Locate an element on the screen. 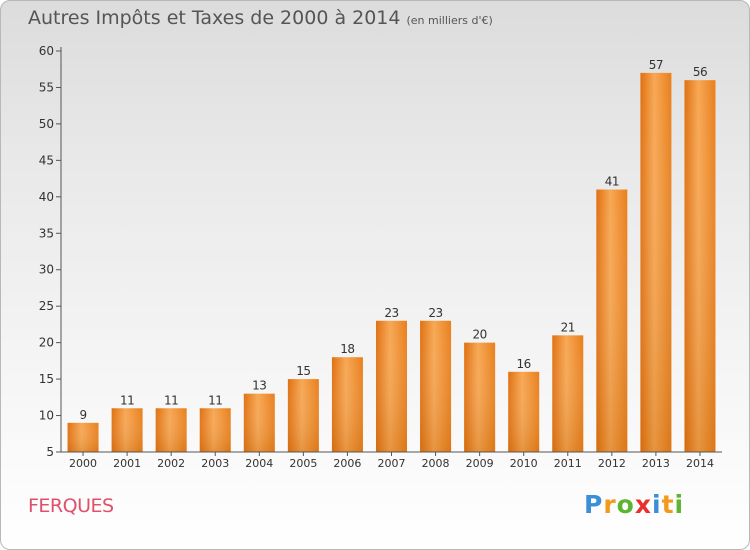 The image size is (750, 550). x-tick-label: 2000 is located at coordinates (83, 463).